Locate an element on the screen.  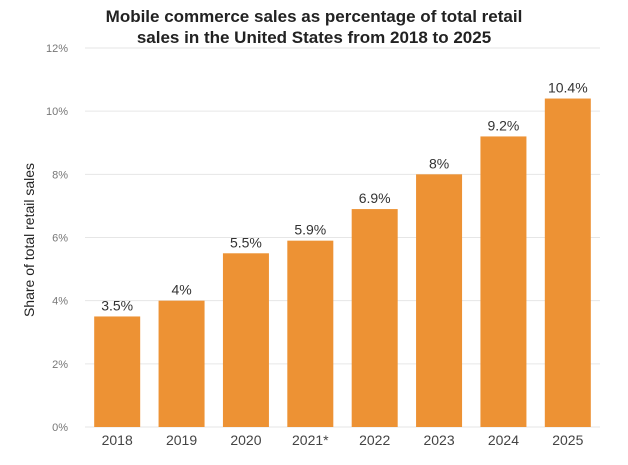
x-tick-label: 2018 is located at coordinates (117, 440).